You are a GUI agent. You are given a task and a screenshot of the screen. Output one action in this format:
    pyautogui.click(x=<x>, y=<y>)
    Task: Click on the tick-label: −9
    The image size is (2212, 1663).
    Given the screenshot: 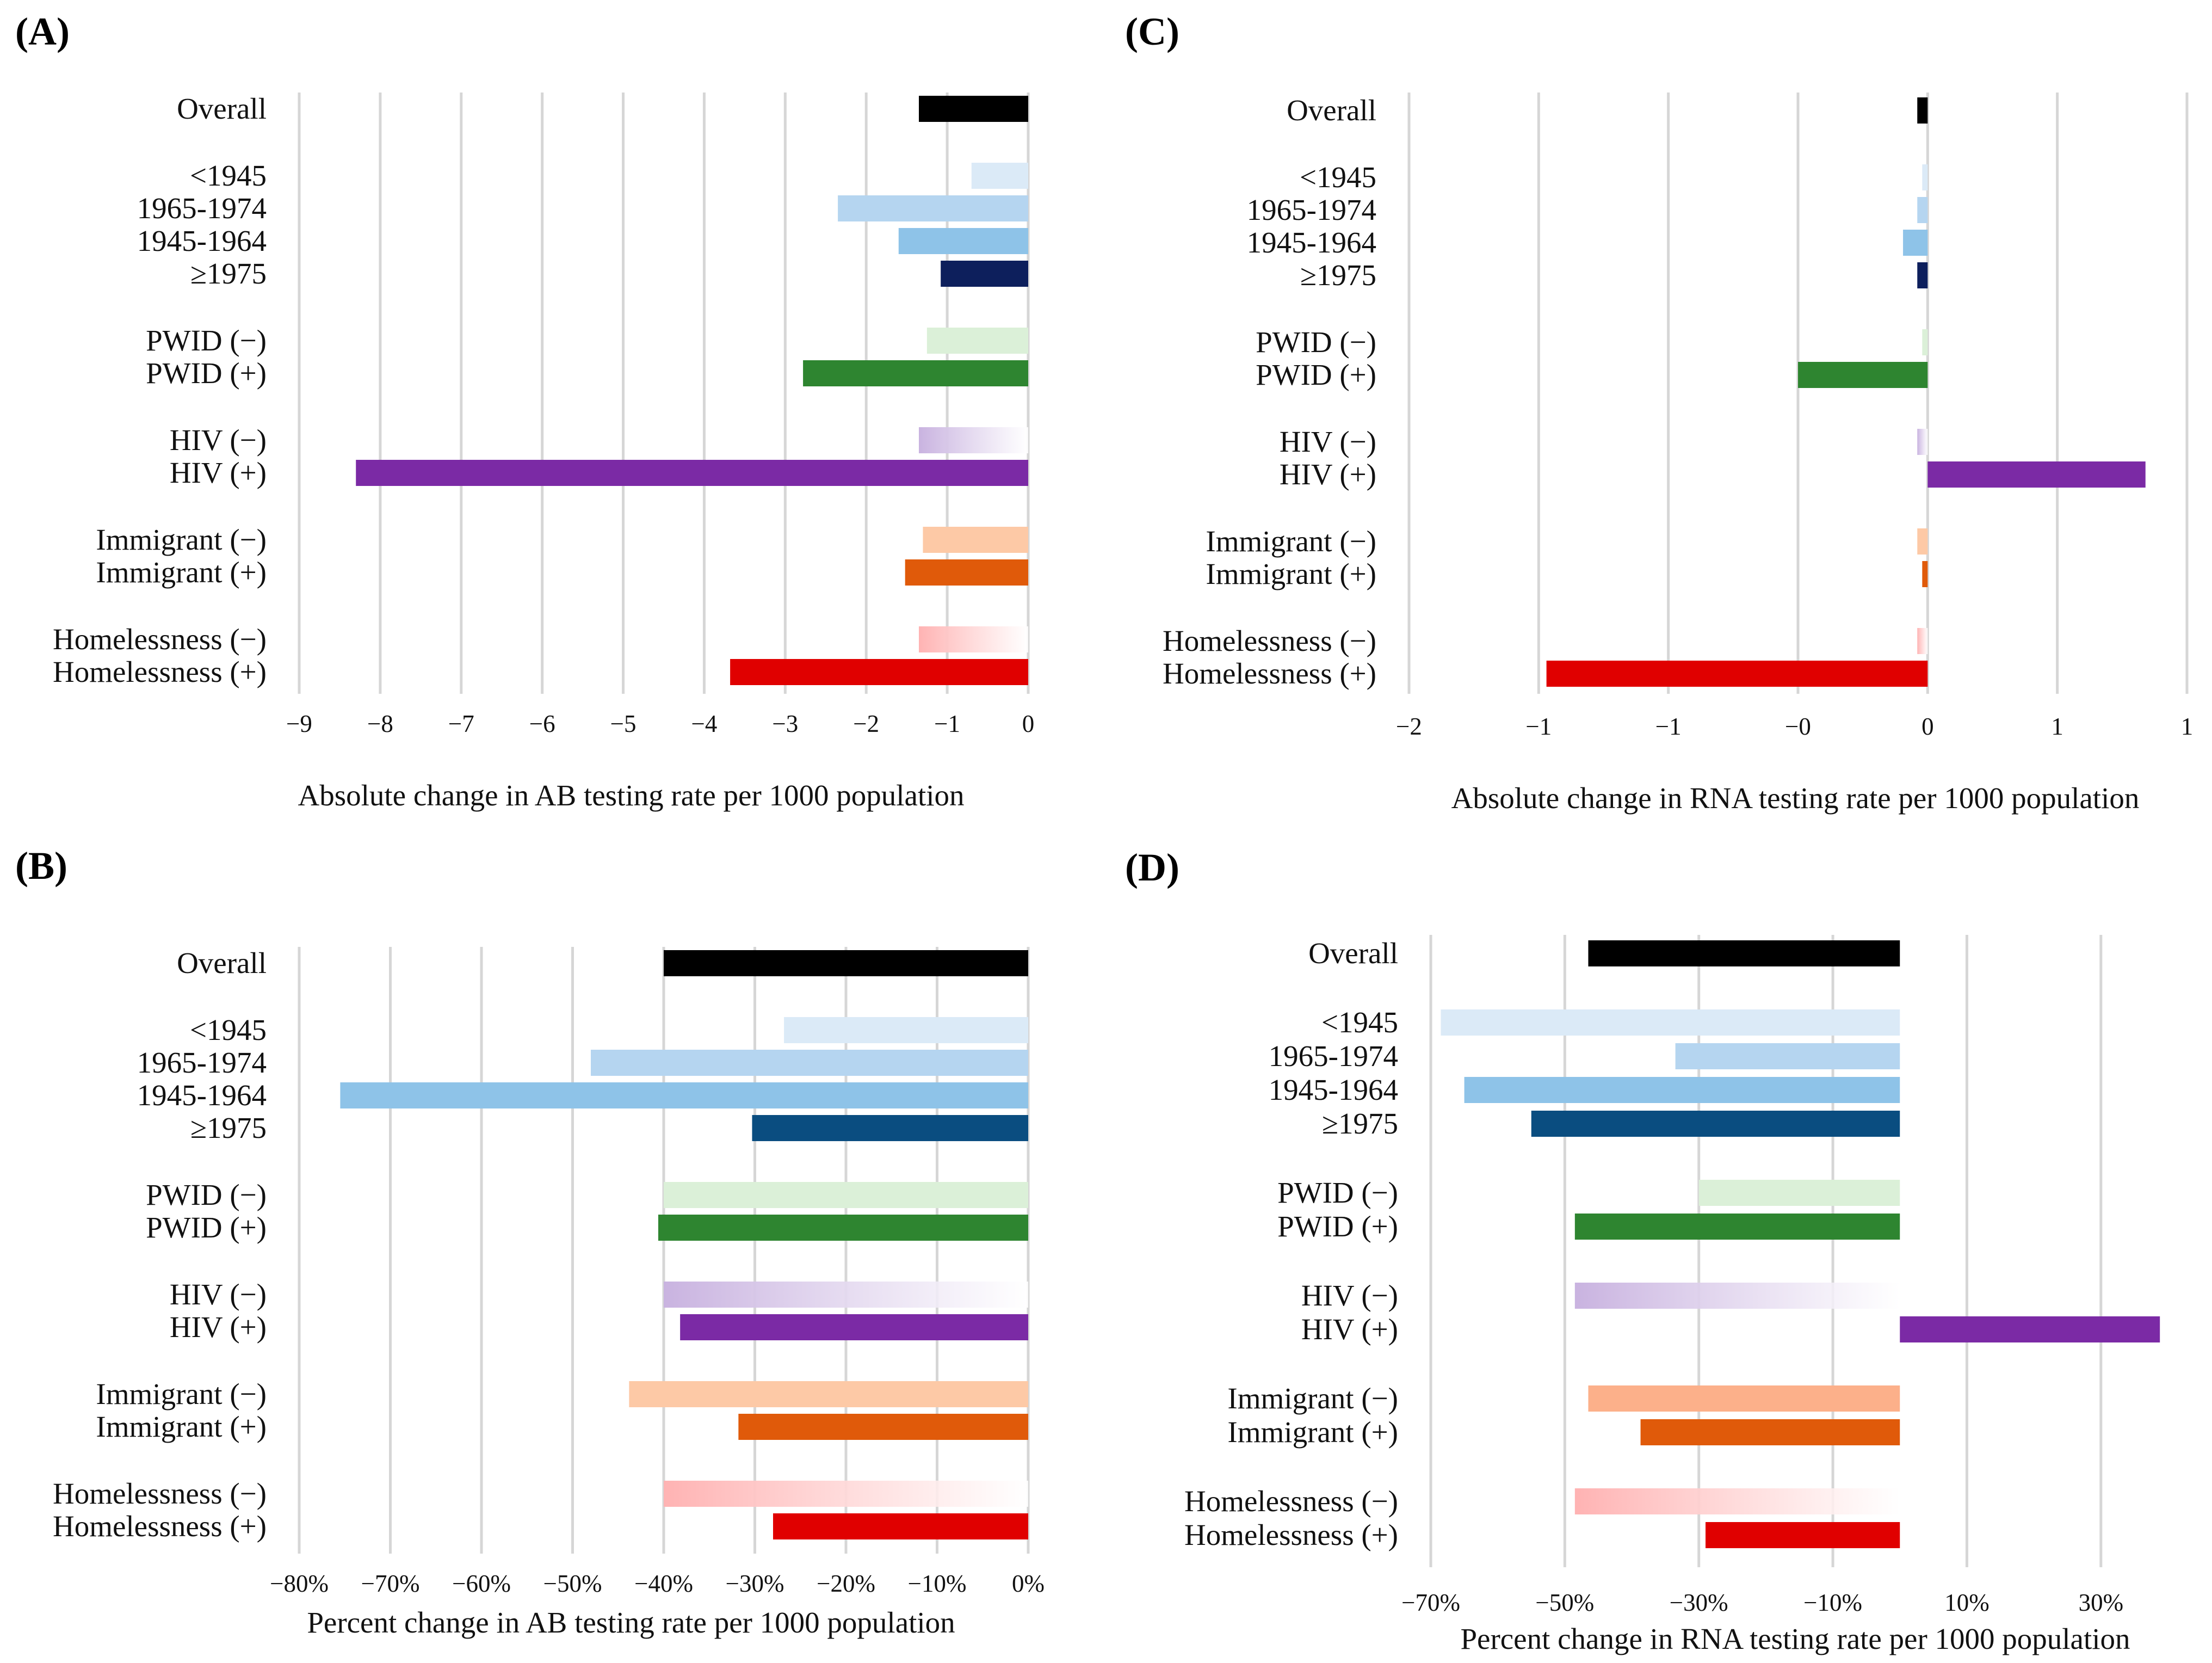 What is the action you would take?
    pyautogui.click(x=299, y=723)
    